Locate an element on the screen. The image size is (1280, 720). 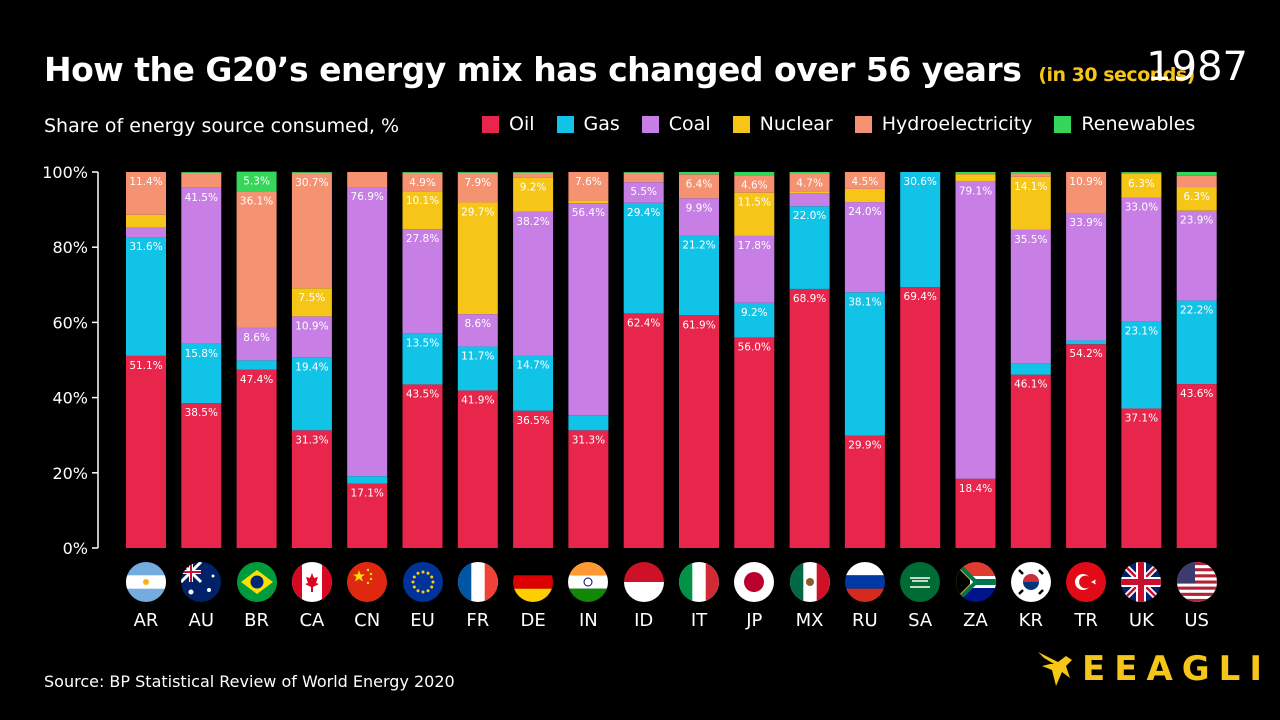
data-label-oil-uk: 37.1% is located at coordinates (1141, 419).